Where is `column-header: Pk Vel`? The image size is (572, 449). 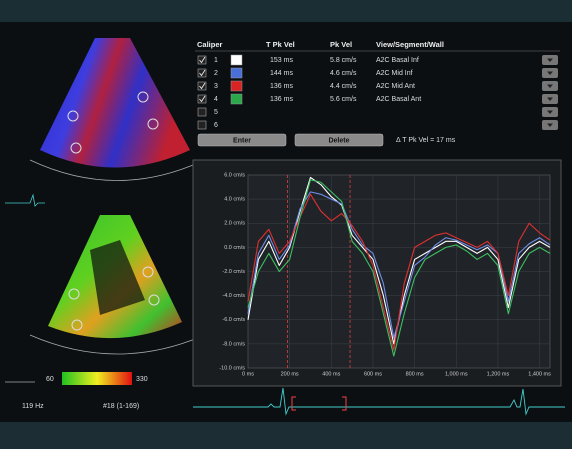
column-header: Pk Vel is located at coordinates (341, 44).